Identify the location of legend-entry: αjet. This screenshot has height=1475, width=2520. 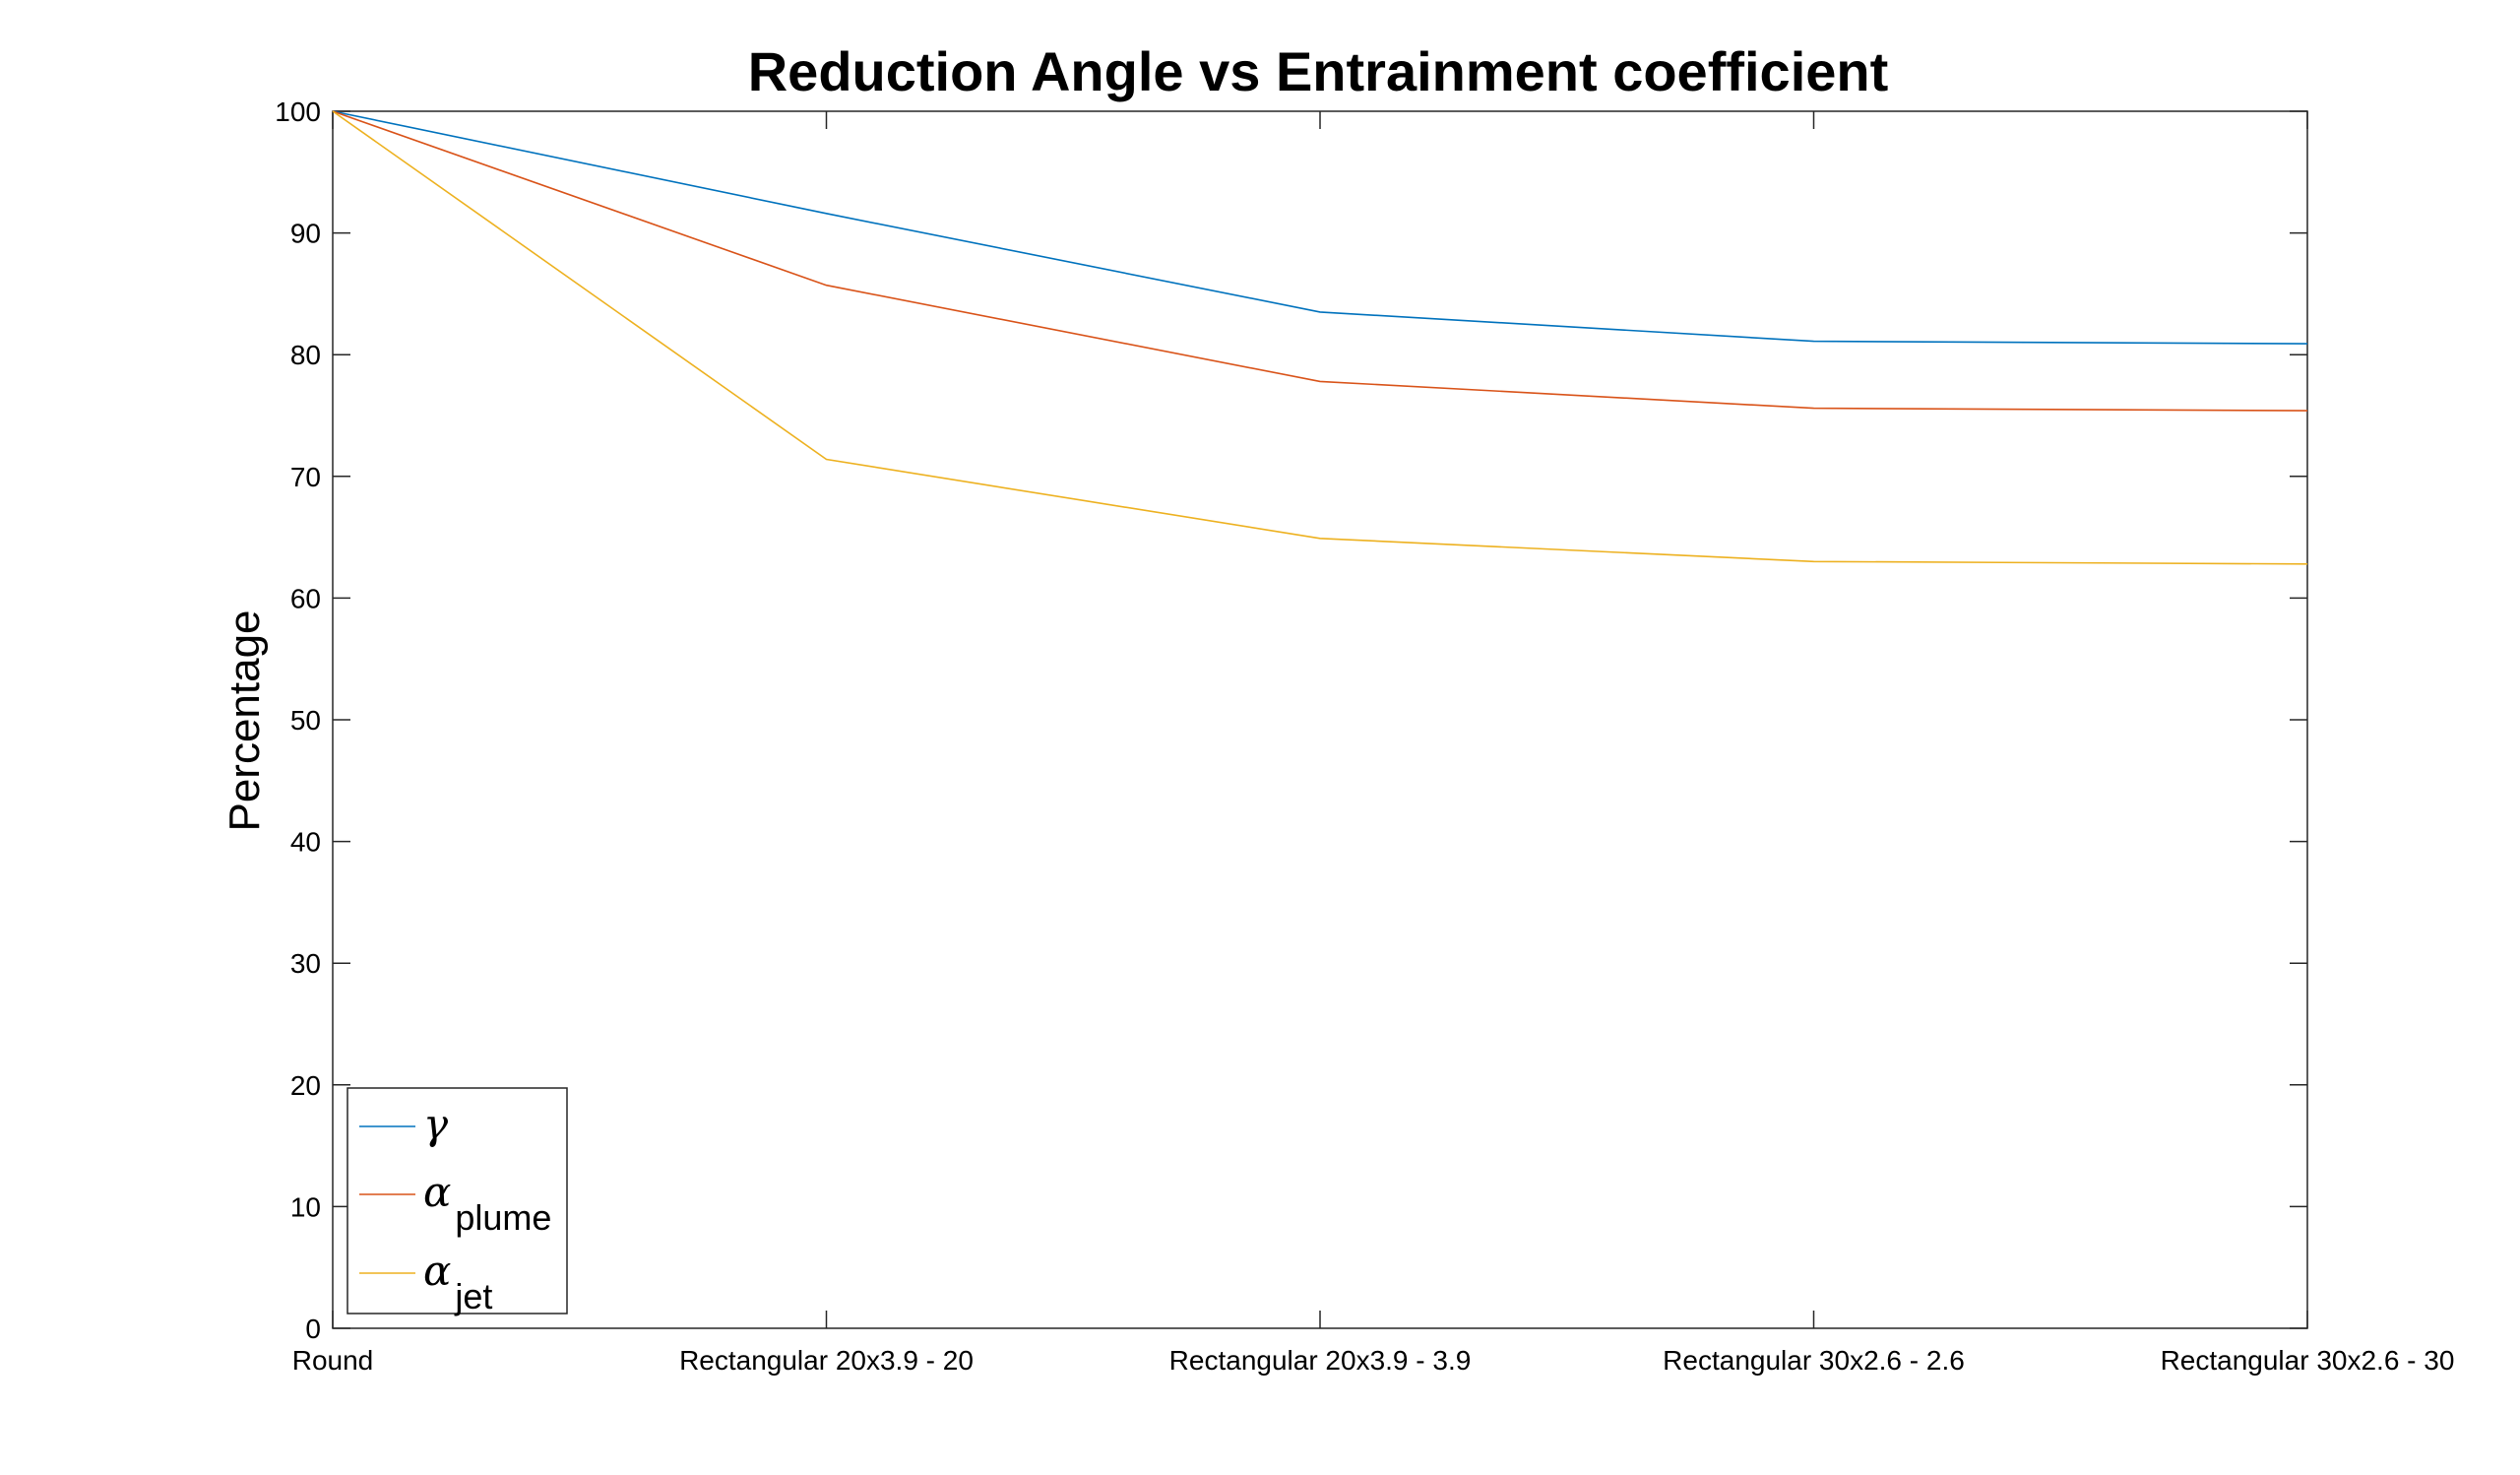
(457, 1281).